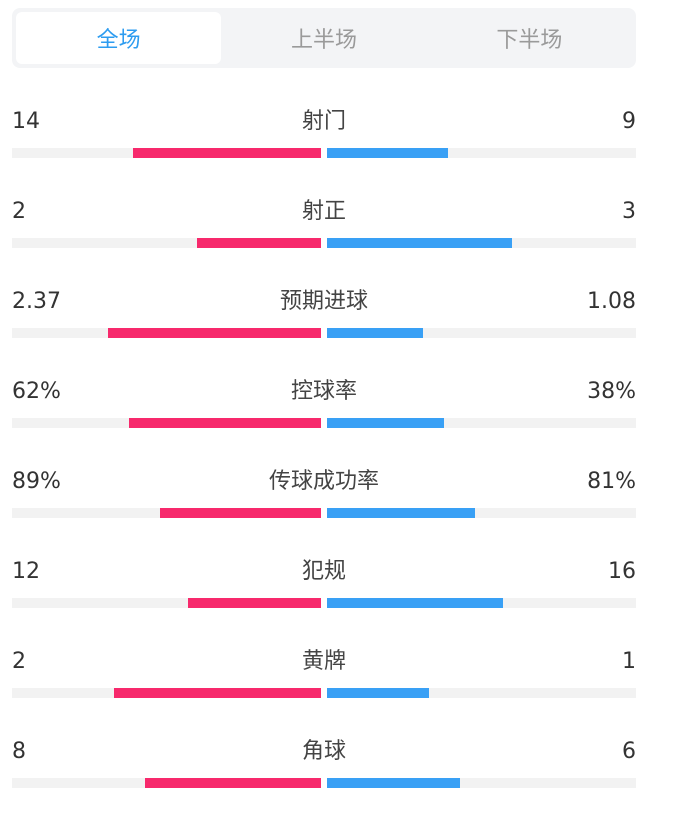  What do you see at coordinates (323, 391) in the screenshot?
I see `stat-label: 控球率` at bounding box center [323, 391].